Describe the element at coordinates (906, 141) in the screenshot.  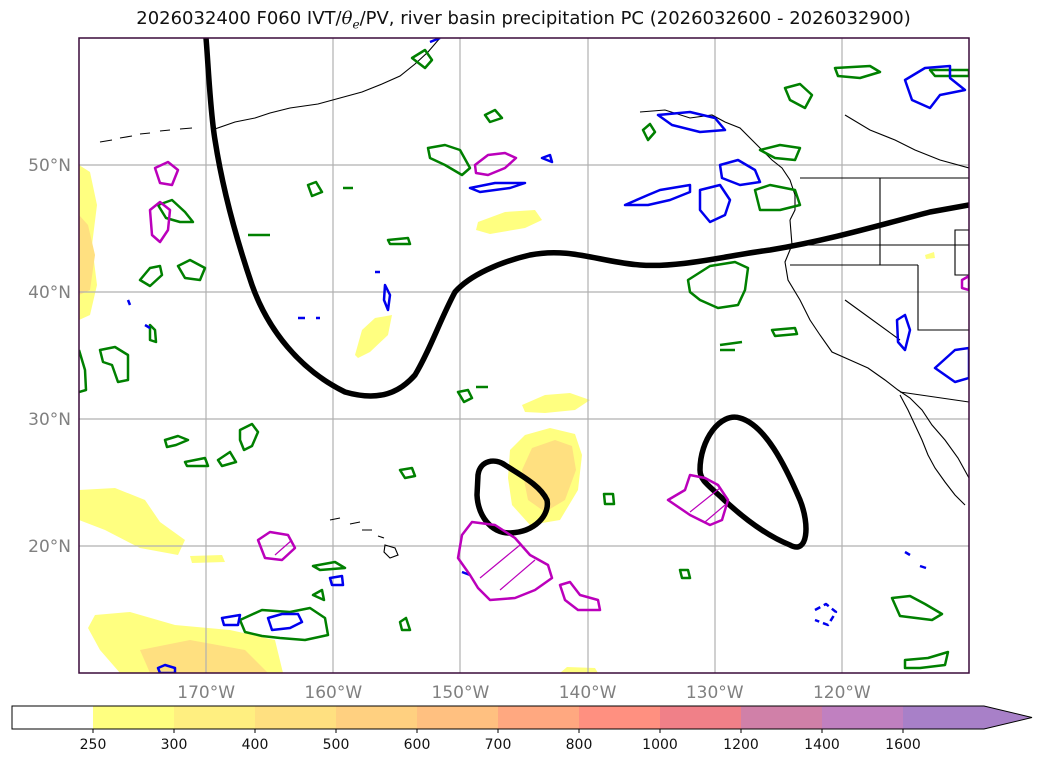
I see `coast-canada-interior` at that location.